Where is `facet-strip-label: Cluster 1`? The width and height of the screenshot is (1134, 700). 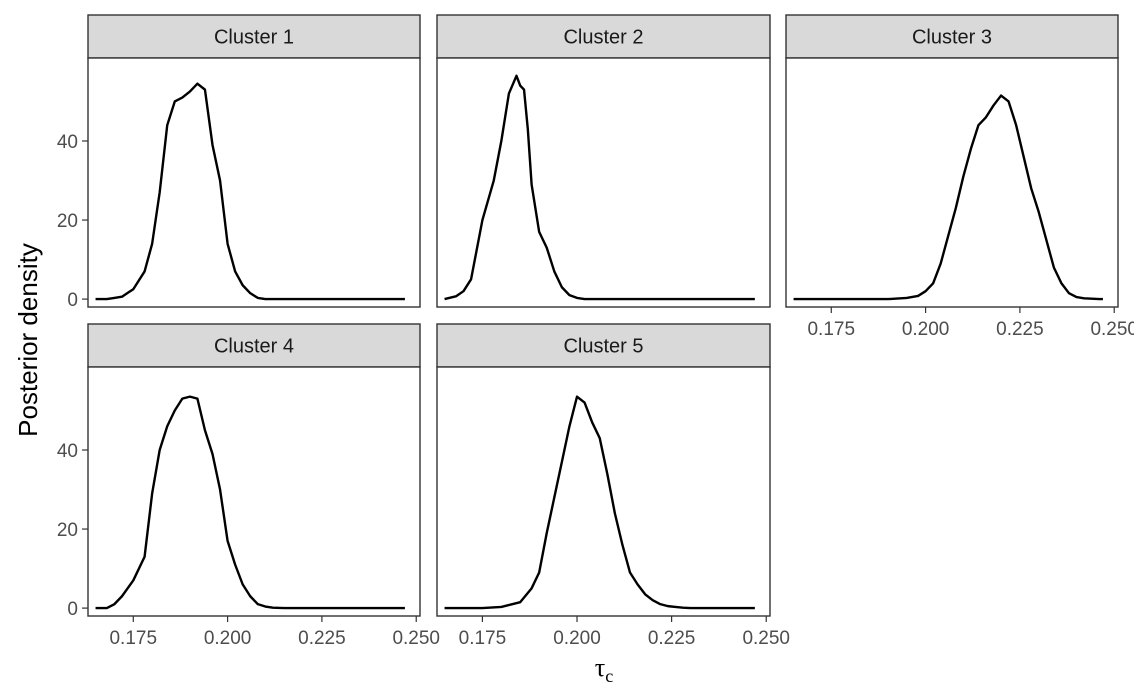
facet-strip-label: Cluster 1 is located at coordinates (254, 38).